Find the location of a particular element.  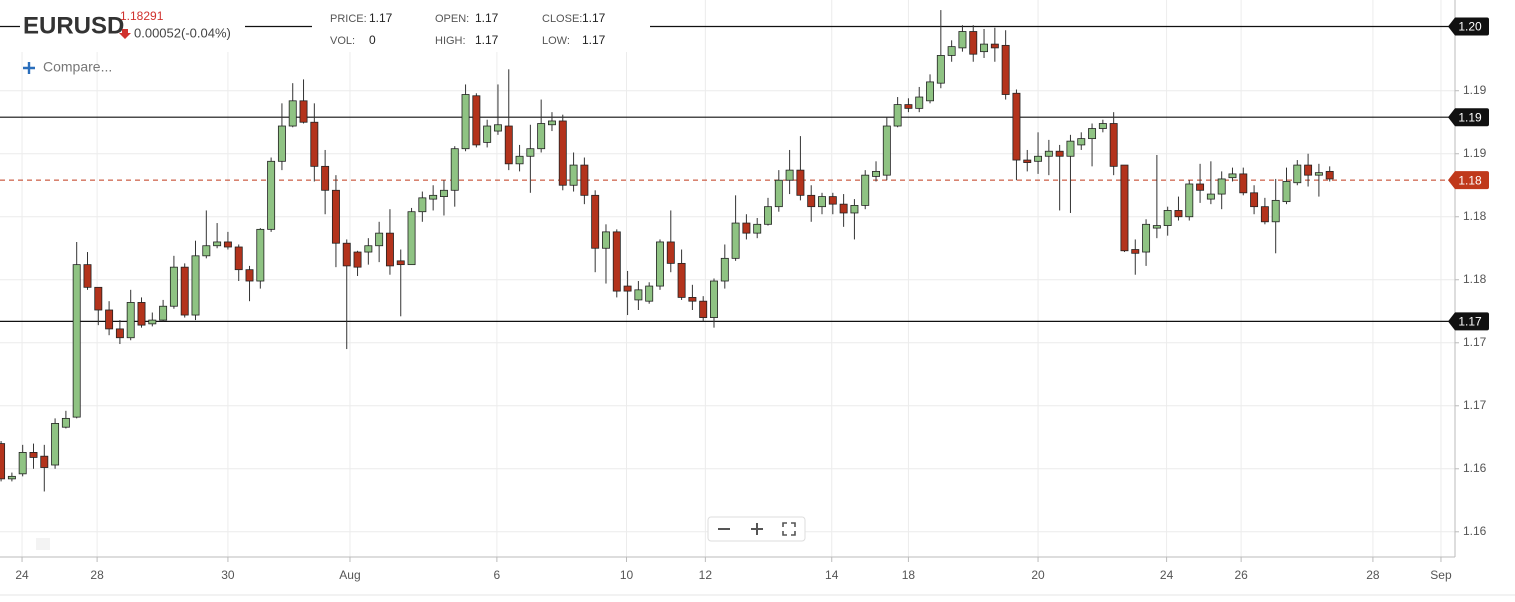

info-label: VOL: is located at coordinates (342, 41).